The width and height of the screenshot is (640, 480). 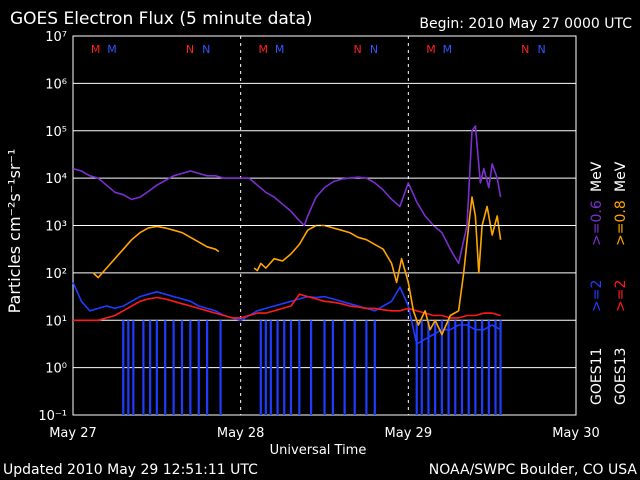 I want to click on y-tick-label: 10⁴, so click(x=56, y=179).